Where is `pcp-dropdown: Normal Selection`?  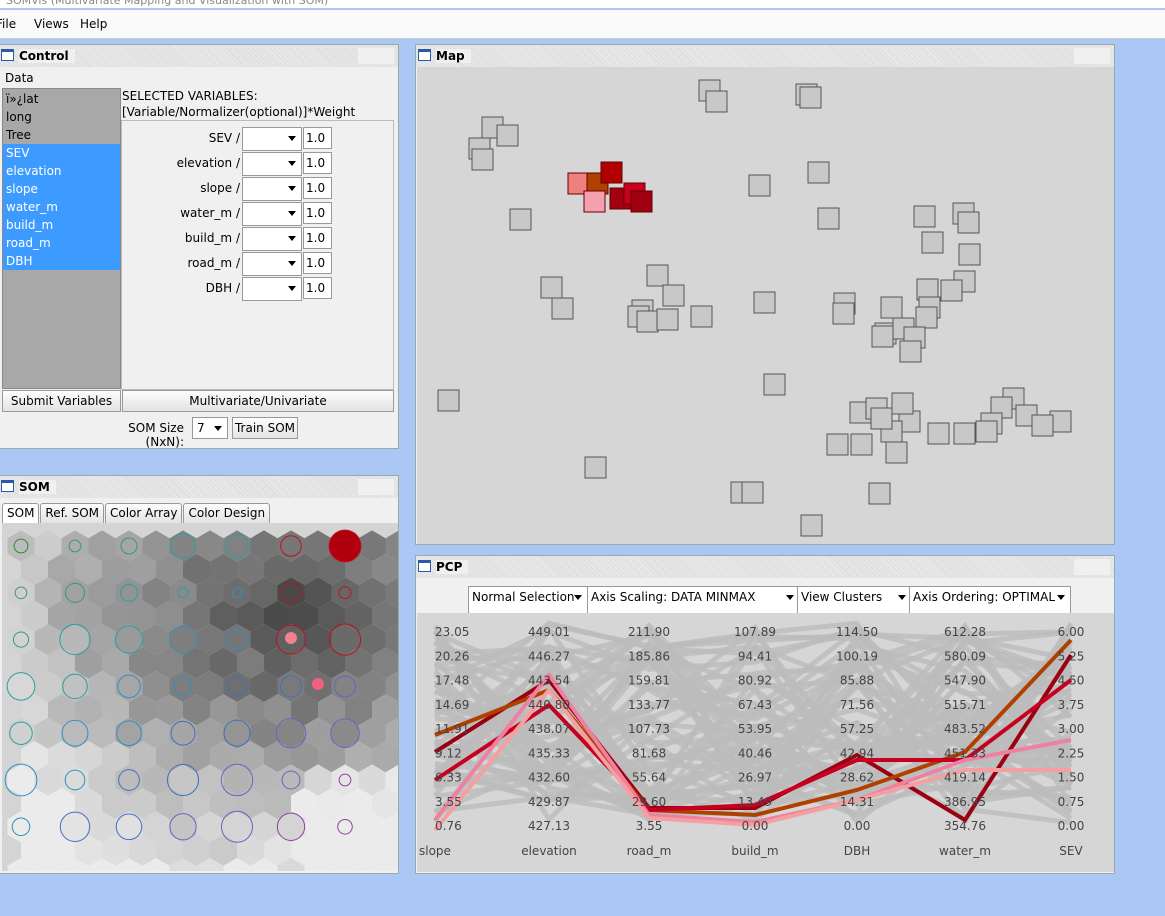 pcp-dropdown: Normal Selection is located at coordinates (528, 601).